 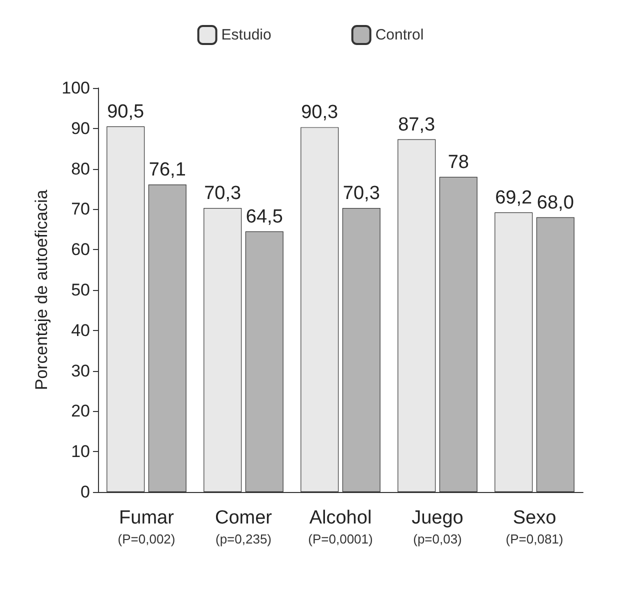 I want to click on y-tick-label: 10, so click(x=80, y=452).